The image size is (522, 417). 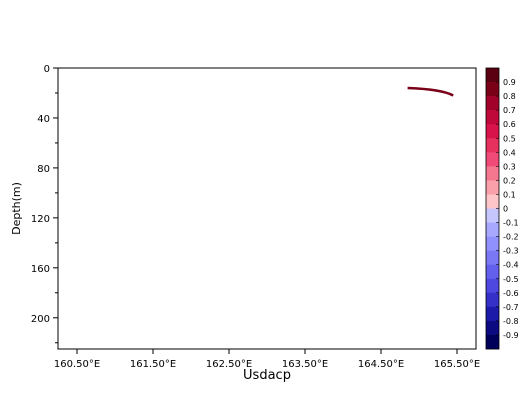 What do you see at coordinates (509, 124) in the screenshot?
I see `colorbar-label: 0.6` at bounding box center [509, 124].